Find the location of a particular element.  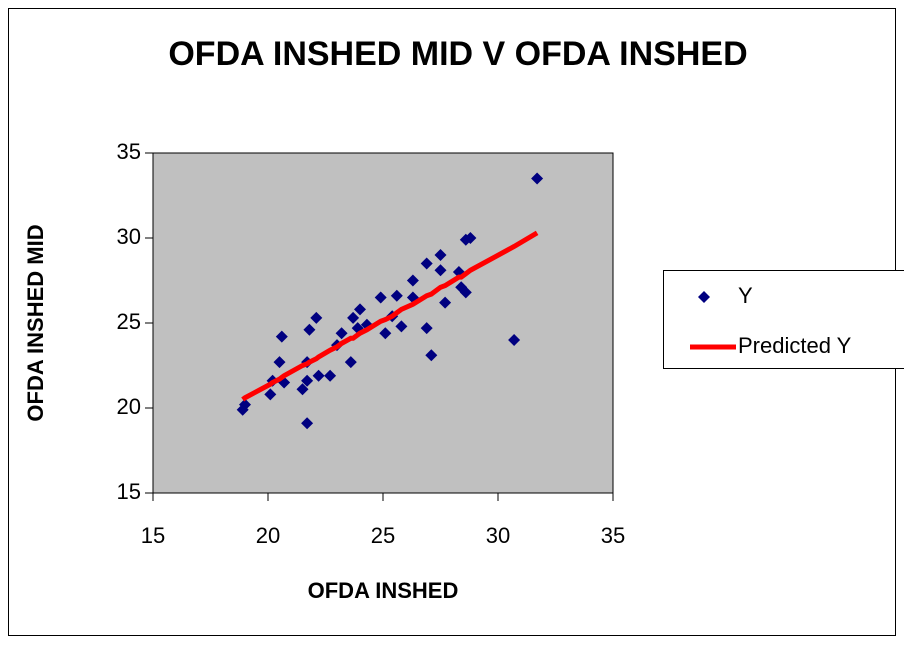

legend-label: Predicted Y is located at coordinates (795, 345).